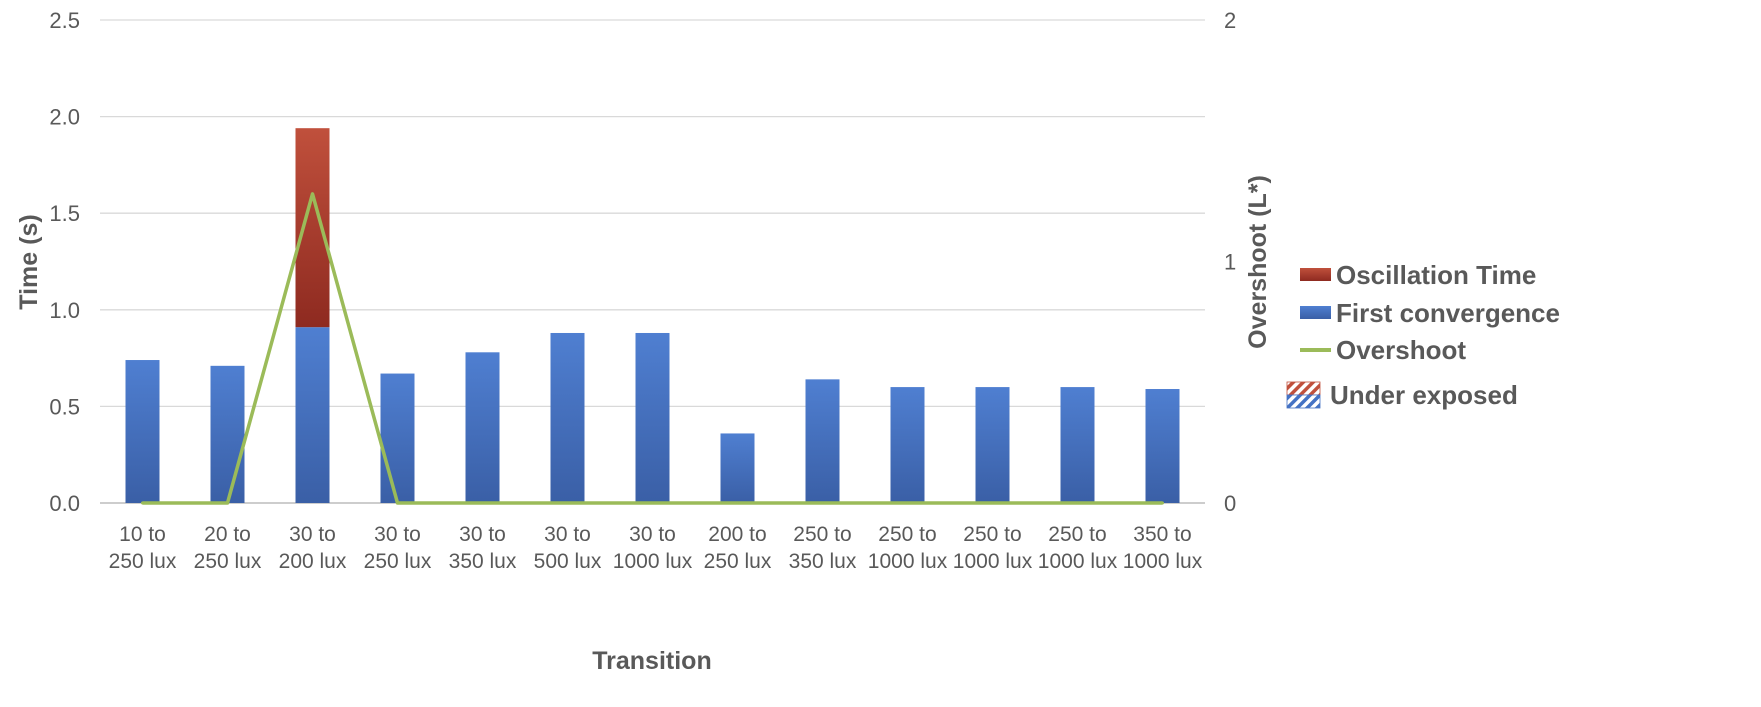  Describe the element at coordinates (64, 213) in the screenshot. I see `y-left-tick-label: 1.5` at that location.